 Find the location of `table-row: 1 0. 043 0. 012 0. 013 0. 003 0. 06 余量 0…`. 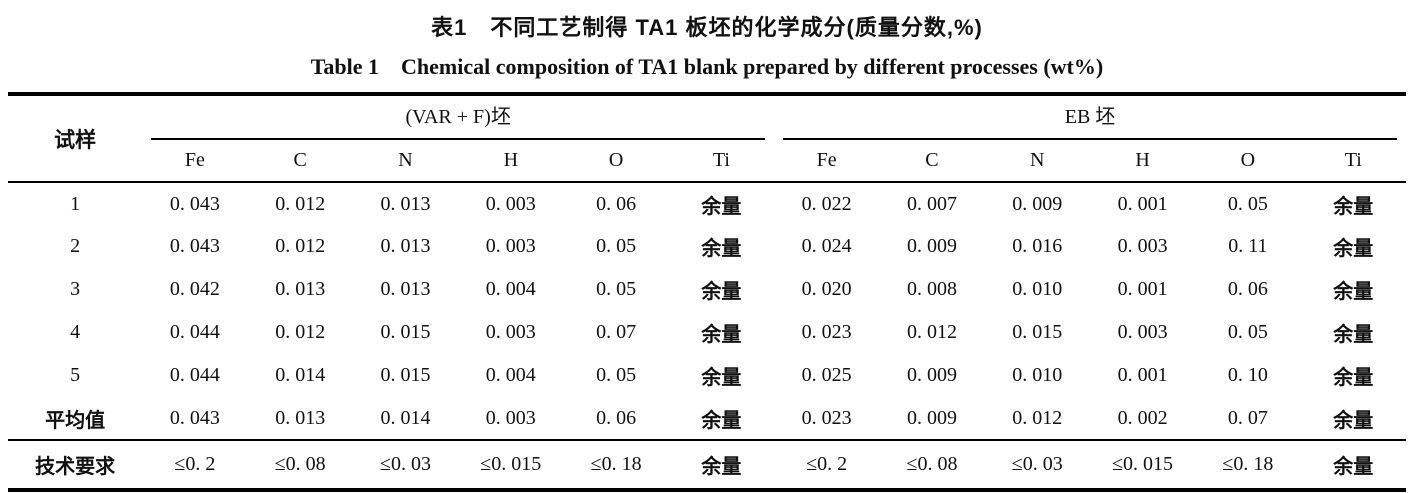

table-row: 1 0. 043 0. 012 0. 013 0. 003 0. 06 余量 0… is located at coordinates (707, 203).